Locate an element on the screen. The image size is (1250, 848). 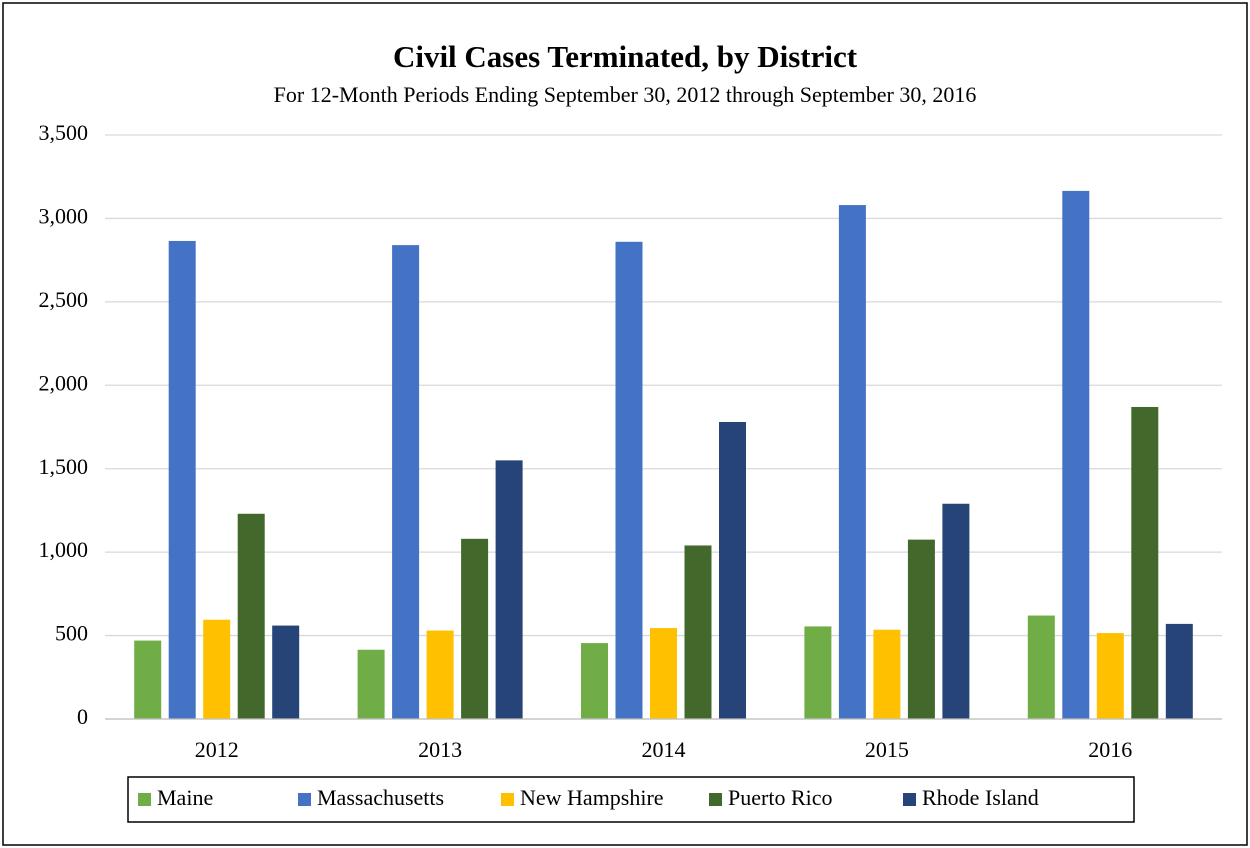
y-tick-label: 500 is located at coordinates (71, 633).